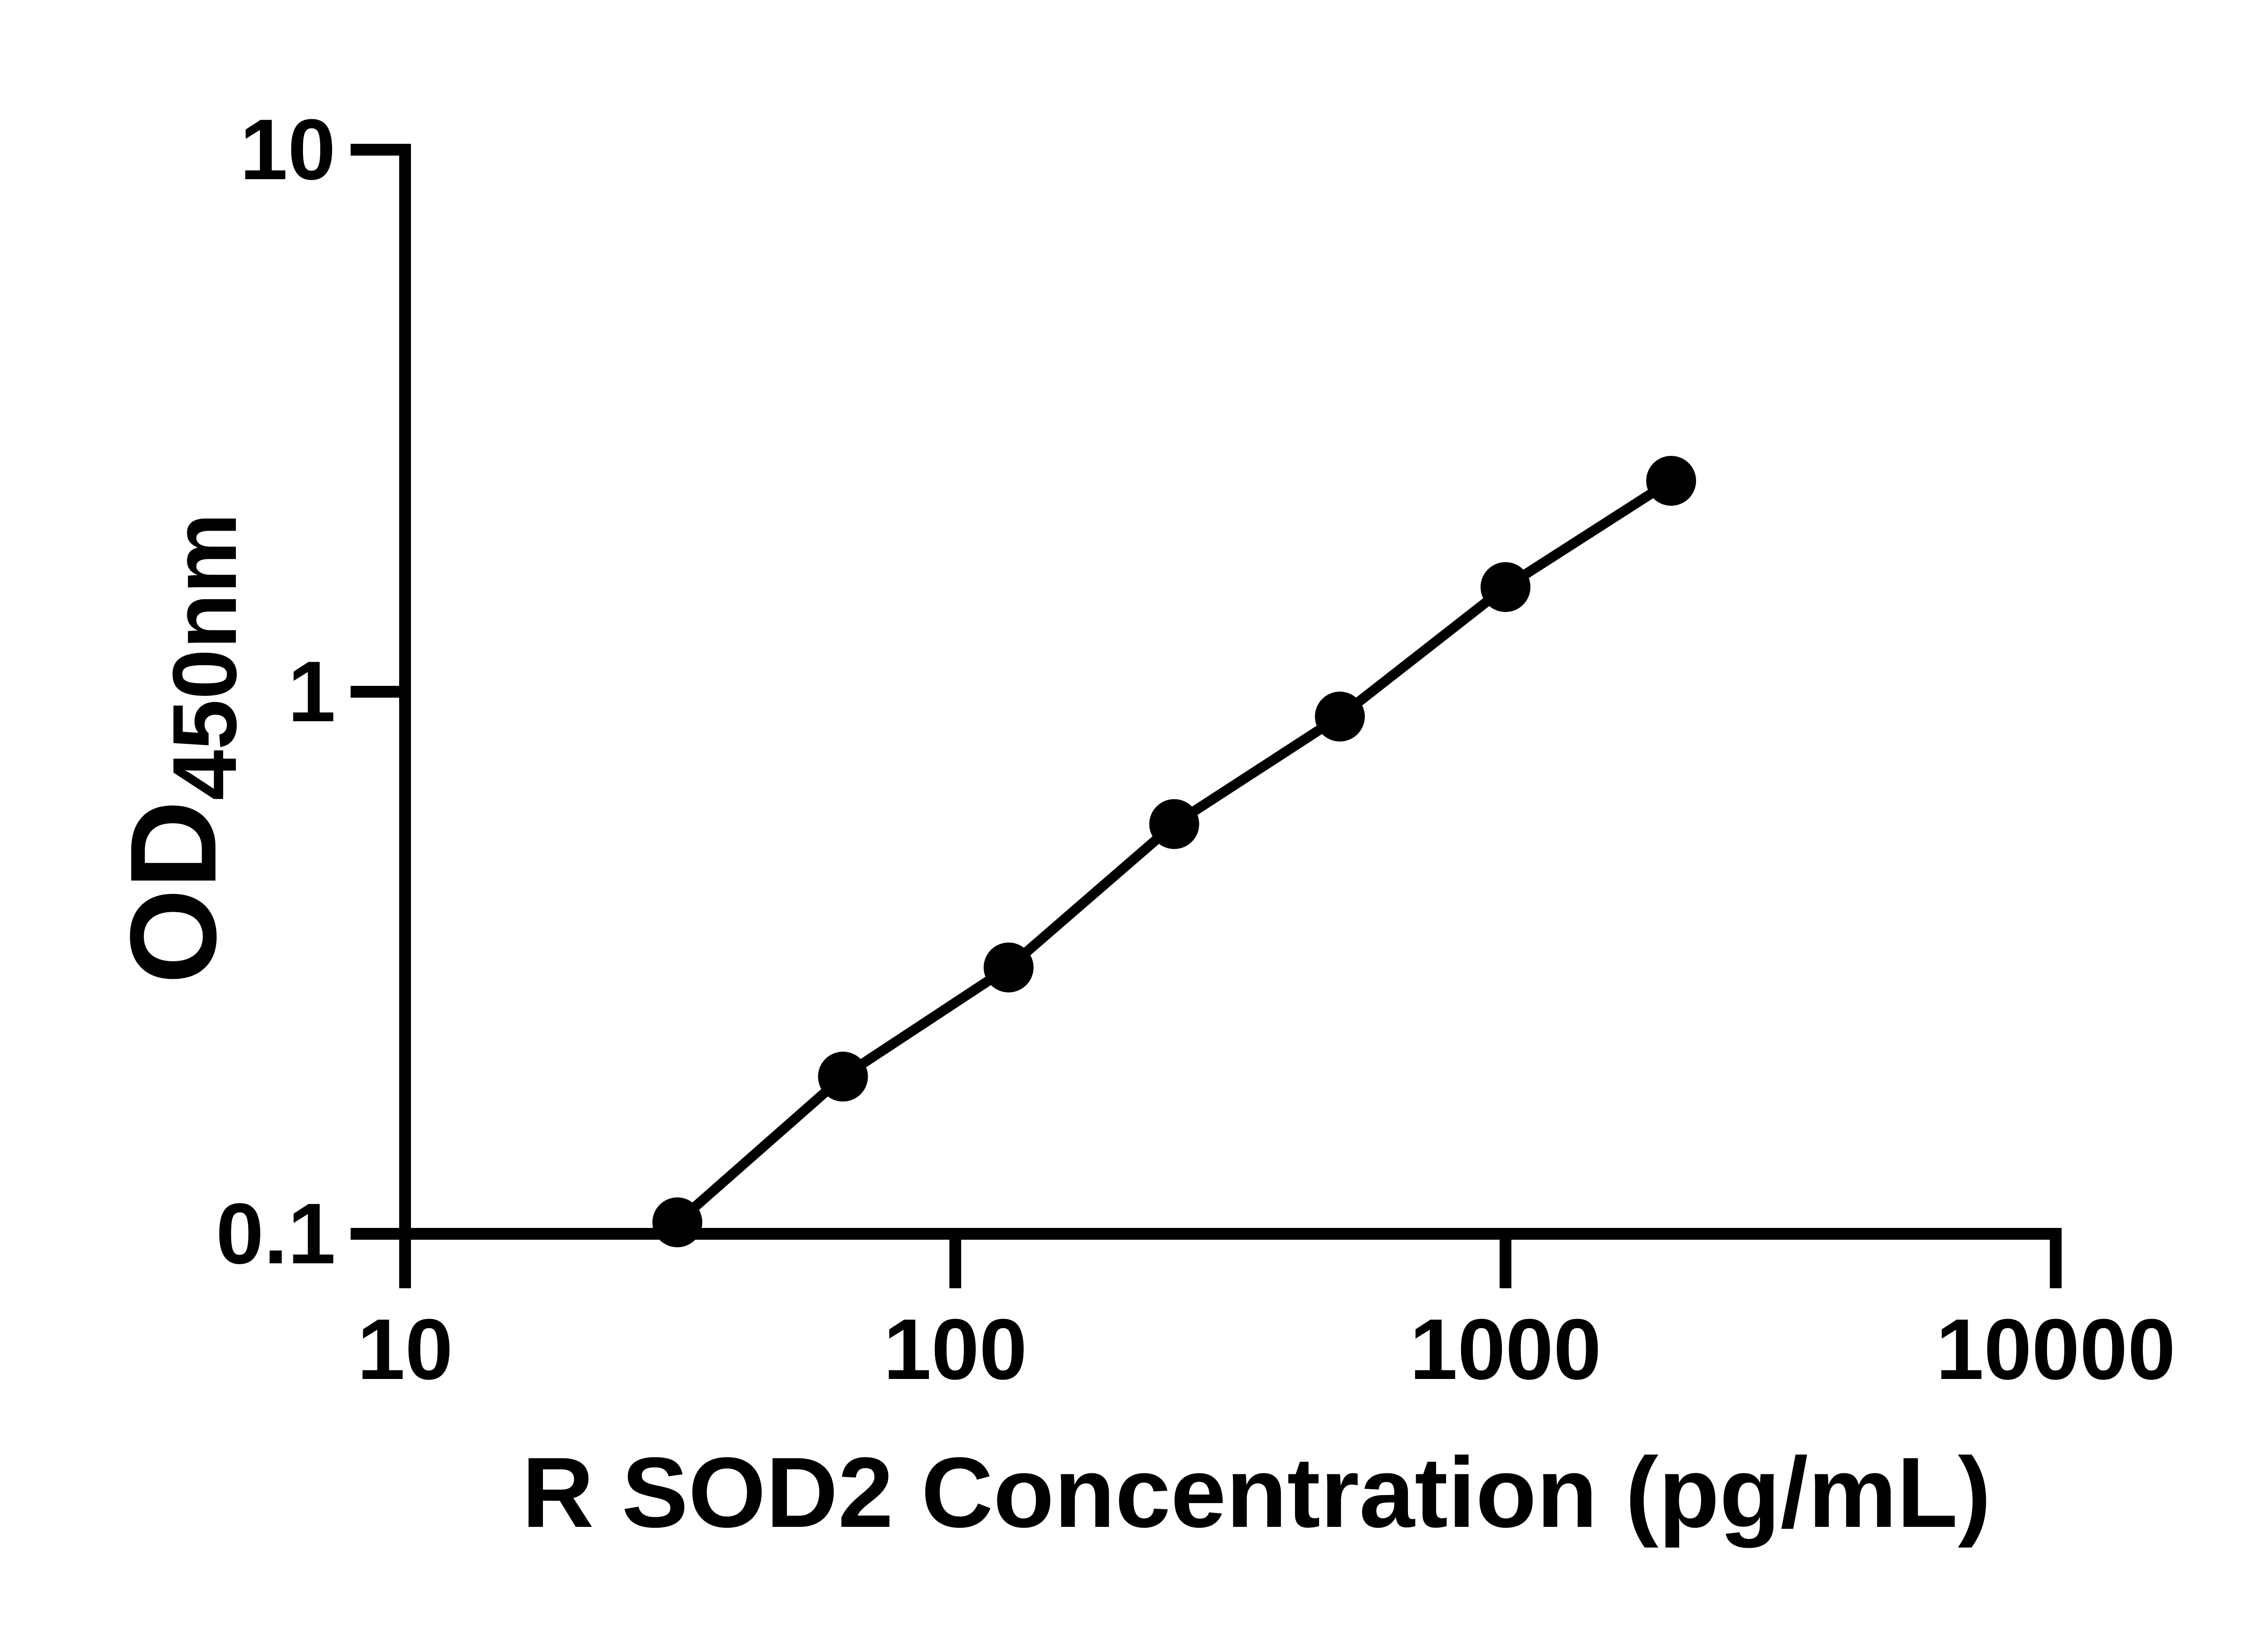 This screenshot has height=1633, width=2268. I want to click on x-tick-label: 10, so click(405, 1349).